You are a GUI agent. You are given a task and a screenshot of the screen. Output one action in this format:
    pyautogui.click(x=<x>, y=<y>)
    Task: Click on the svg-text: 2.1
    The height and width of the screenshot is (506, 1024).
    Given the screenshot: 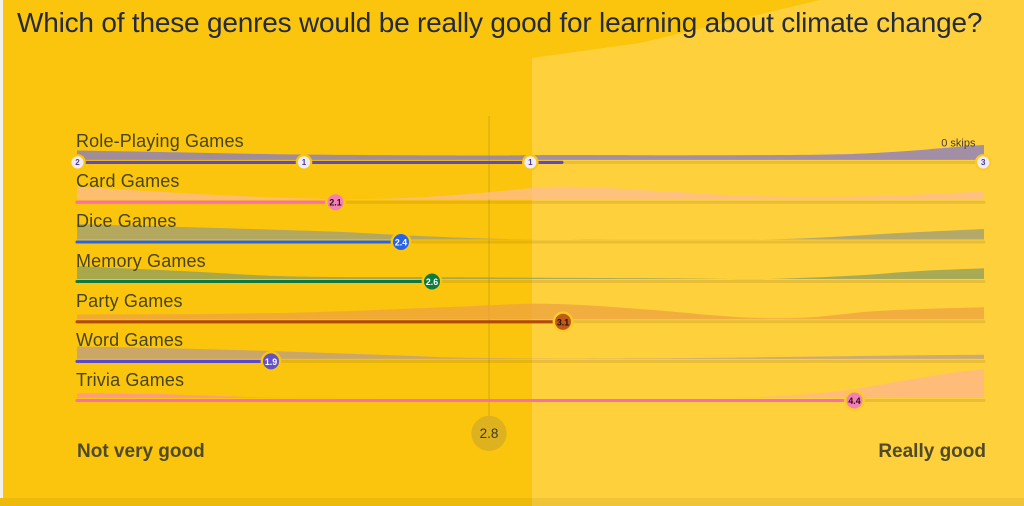 What is the action you would take?
    pyautogui.click(x=335, y=203)
    